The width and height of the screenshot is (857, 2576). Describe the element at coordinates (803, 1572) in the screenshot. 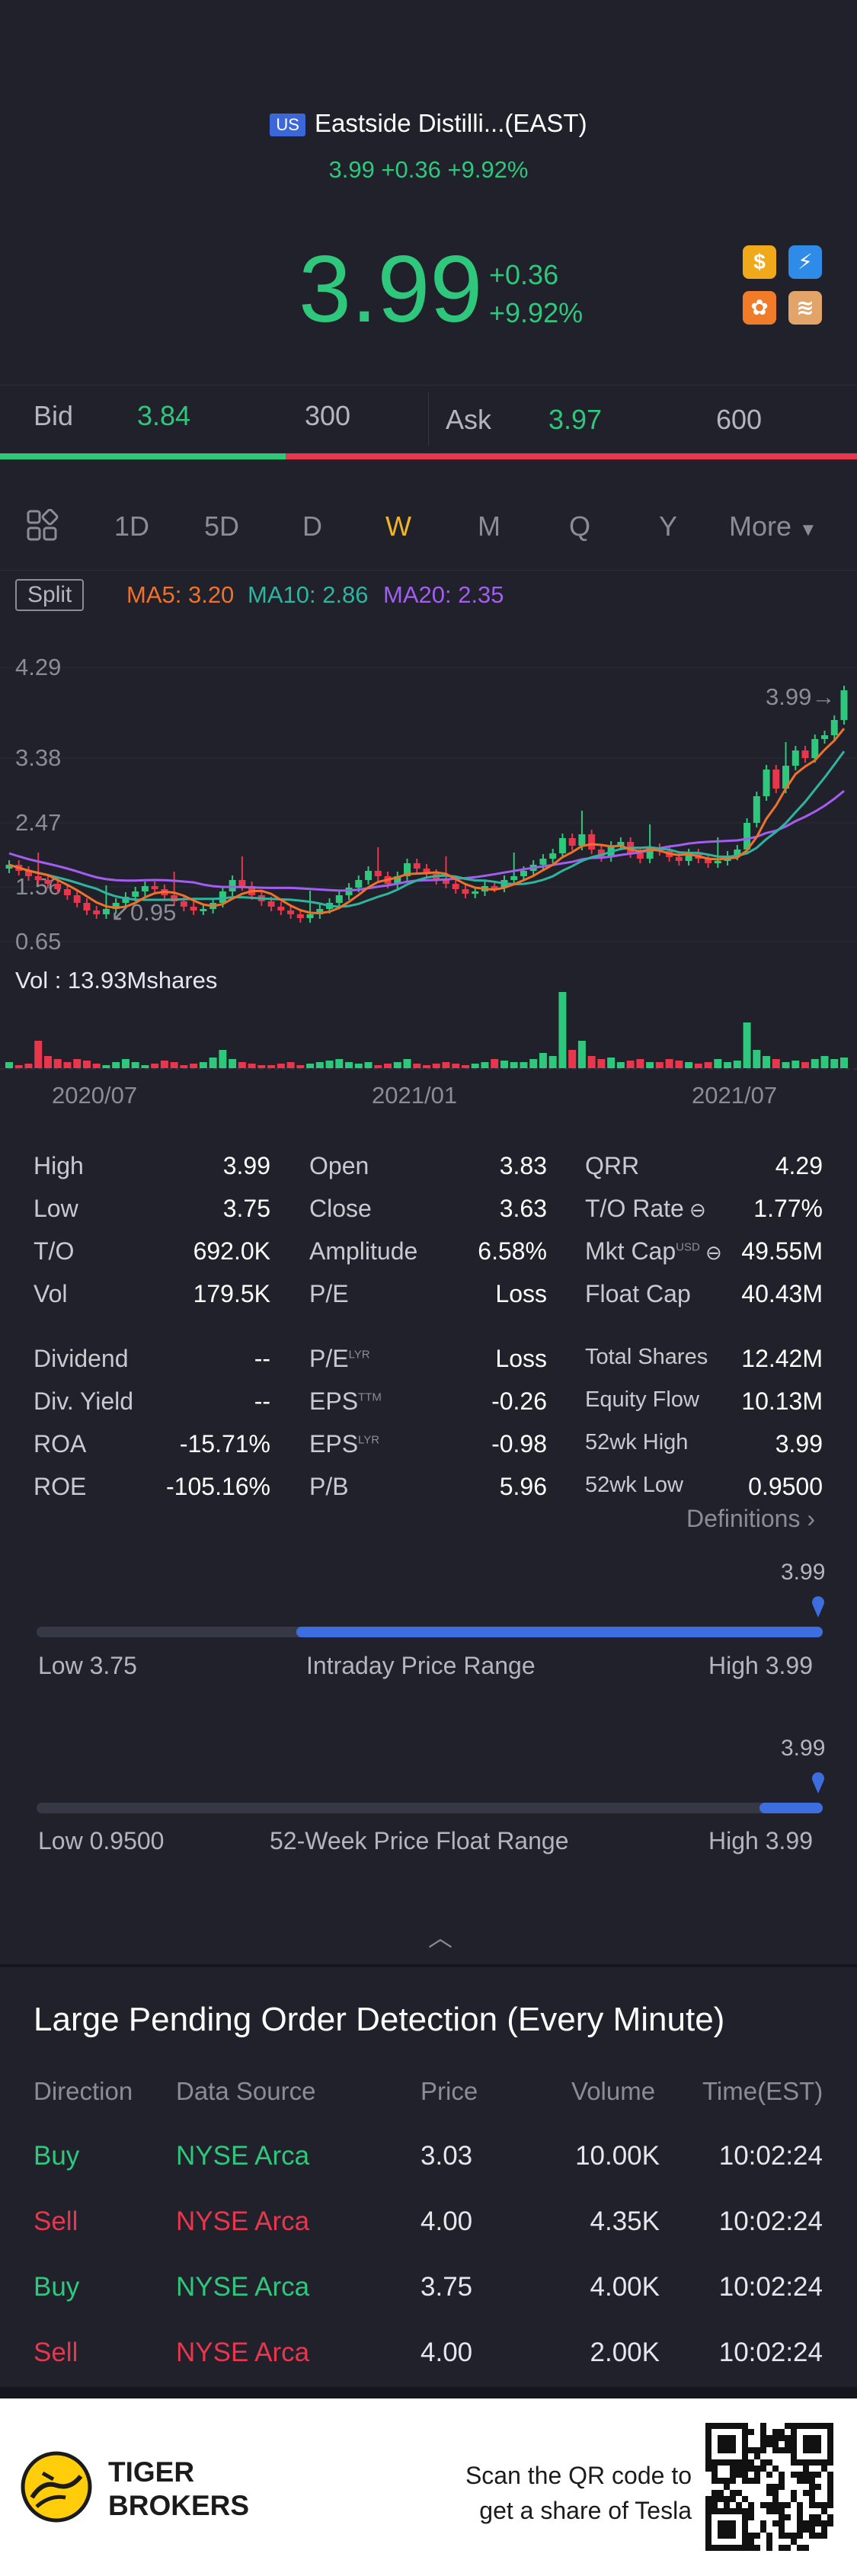

I see `intraday-current: 3.99` at that location.